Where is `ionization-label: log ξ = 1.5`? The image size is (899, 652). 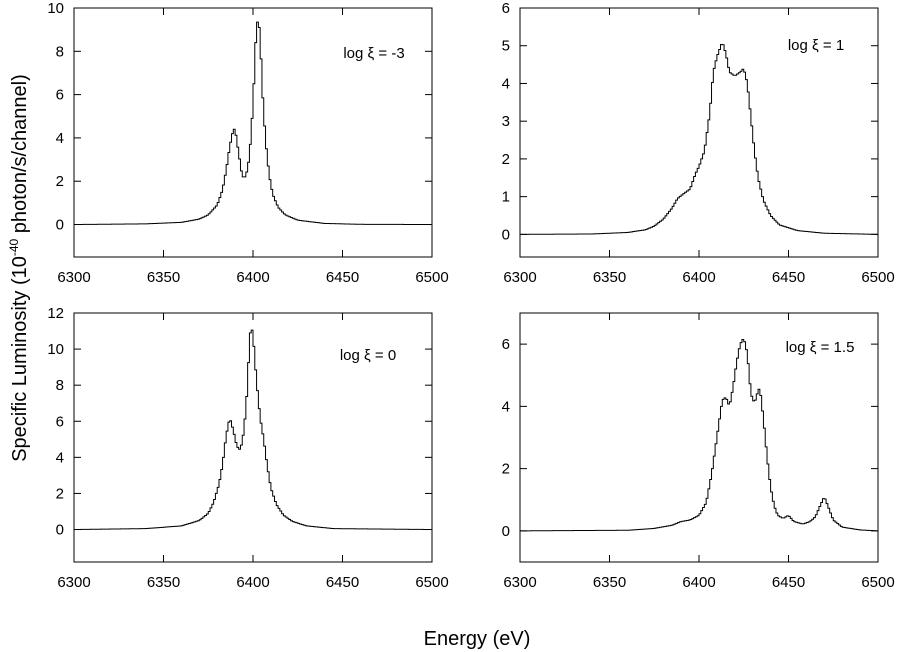
ionization-label: log ξ = 1.5 is located at coordinates (820, 347).